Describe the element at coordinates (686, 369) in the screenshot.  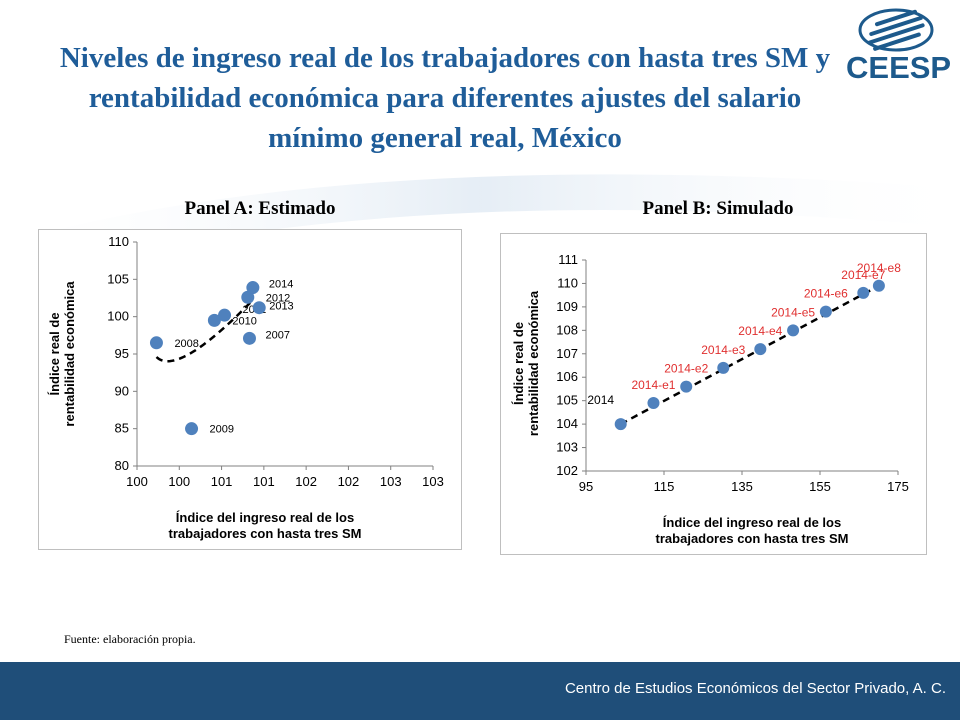
I see `panel-b-point-label: 2014-e2` at that location.